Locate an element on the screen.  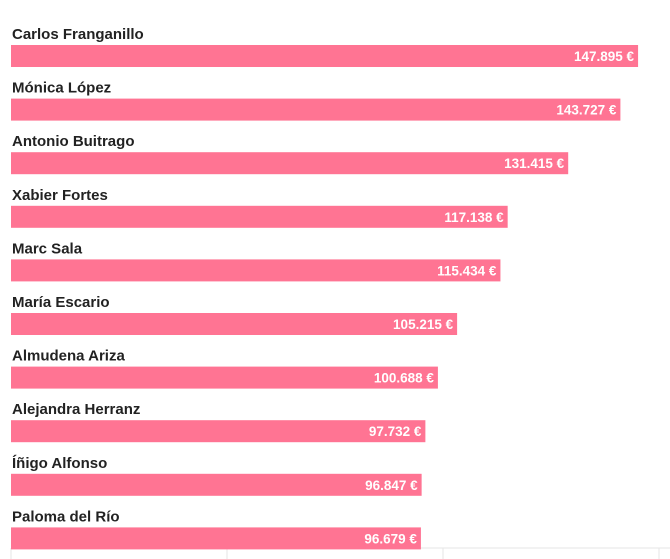
value-label: 131.415 € is located at coordinates (534, 163).